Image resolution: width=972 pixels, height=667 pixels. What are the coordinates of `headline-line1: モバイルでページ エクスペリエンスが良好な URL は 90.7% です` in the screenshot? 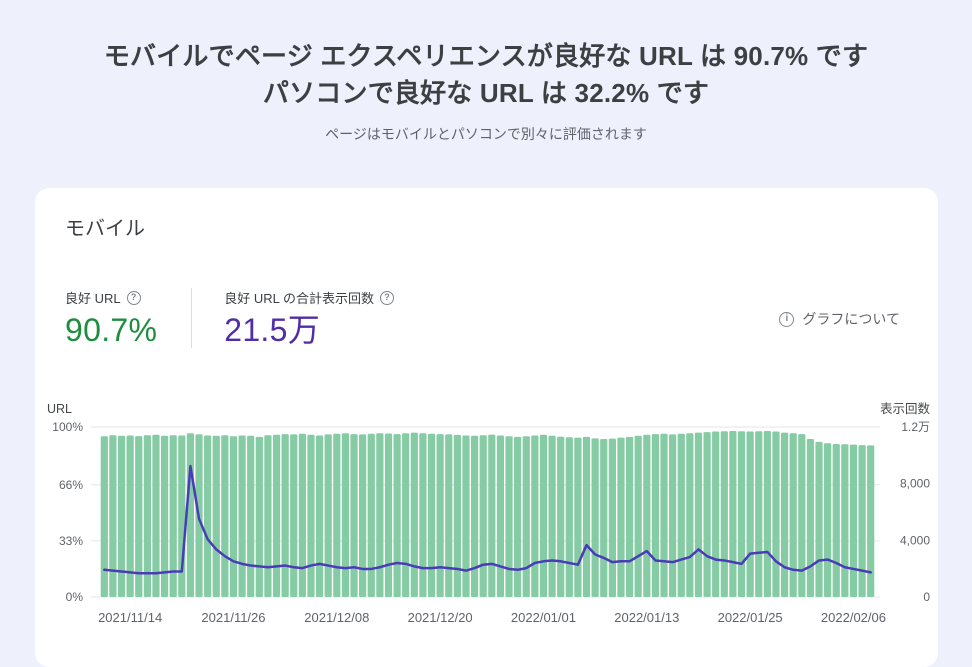 It's located at (486, 56).